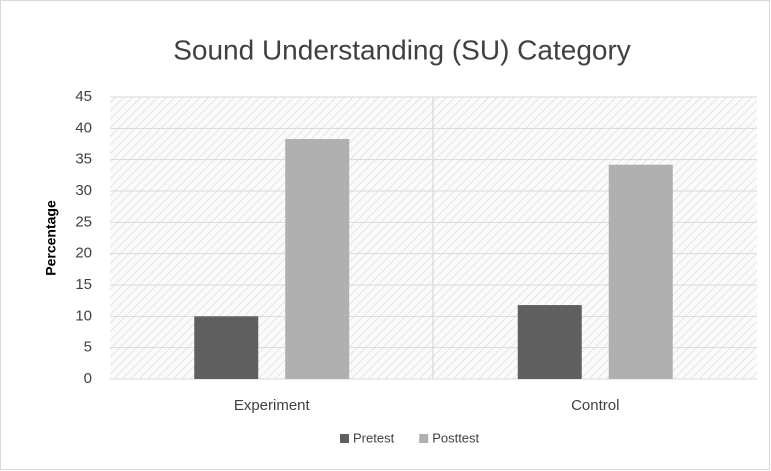  What do you see at coordinates (88, 347) in the screenshot?
I see `y-tick-label: 5` at bounding box center [88, 347].